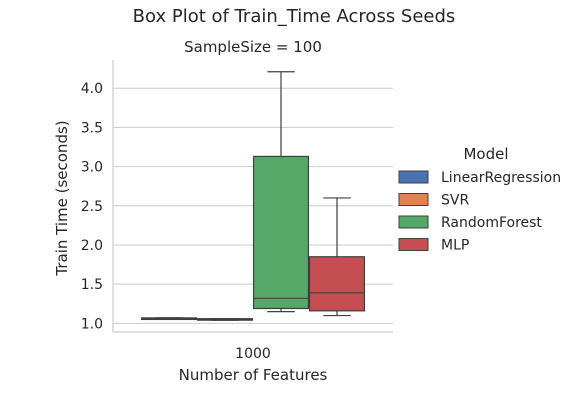 Image resolution: width=586 pixels, height=400 pixels. I want to click on legend-label: RandomForest, so click(491, 223).